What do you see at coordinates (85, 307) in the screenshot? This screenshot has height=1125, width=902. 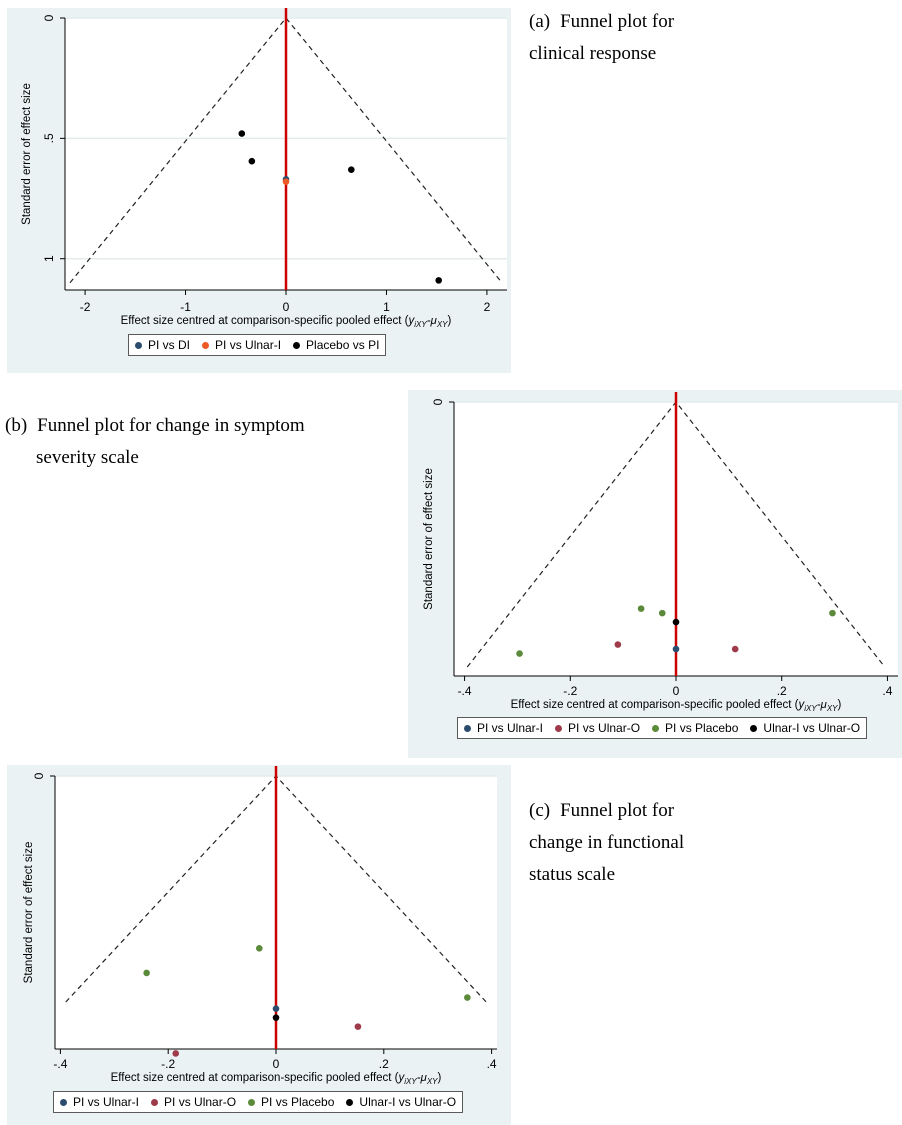 I see `x-tick-label-0: -2` at bounding box center [85, 307].